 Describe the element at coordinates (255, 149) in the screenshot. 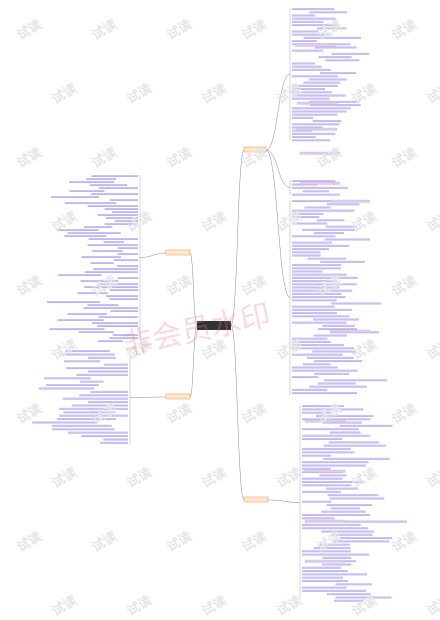

I see `branch-node` at that location.